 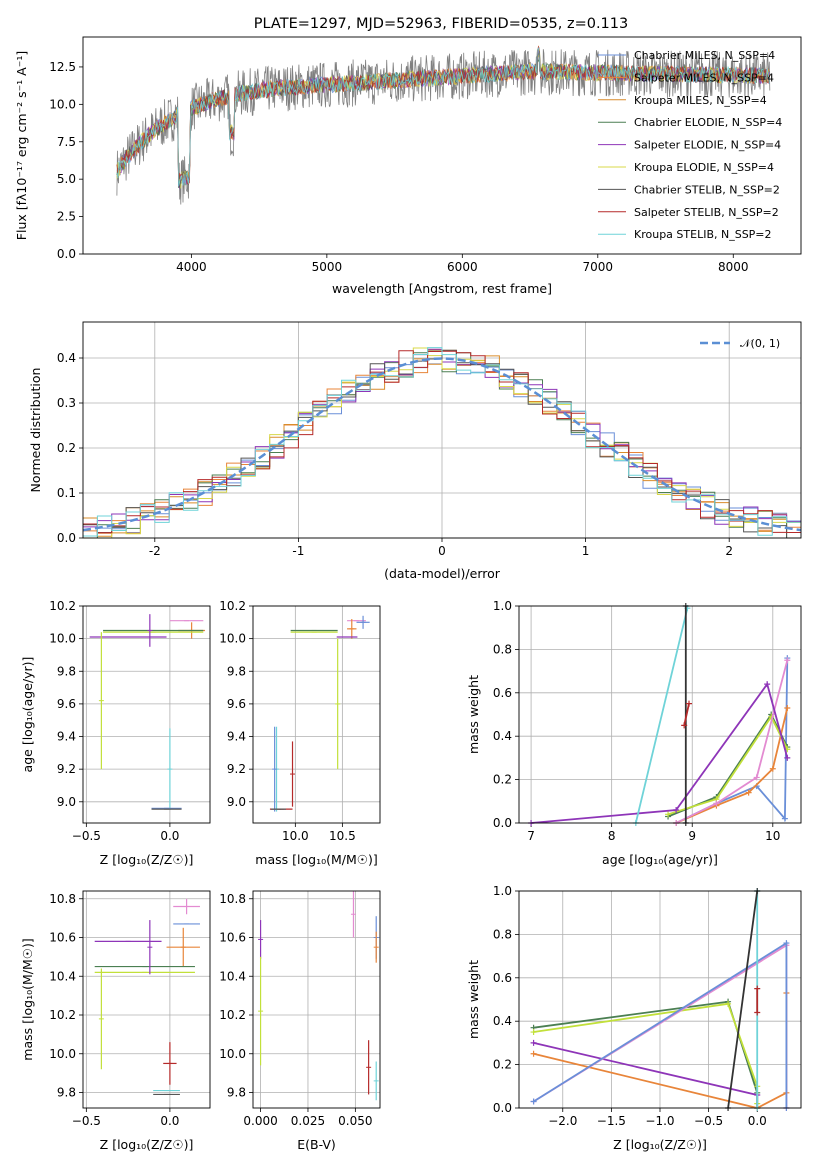 I want to click on x-tick-label: −0.5, so click(x=86, y=836).